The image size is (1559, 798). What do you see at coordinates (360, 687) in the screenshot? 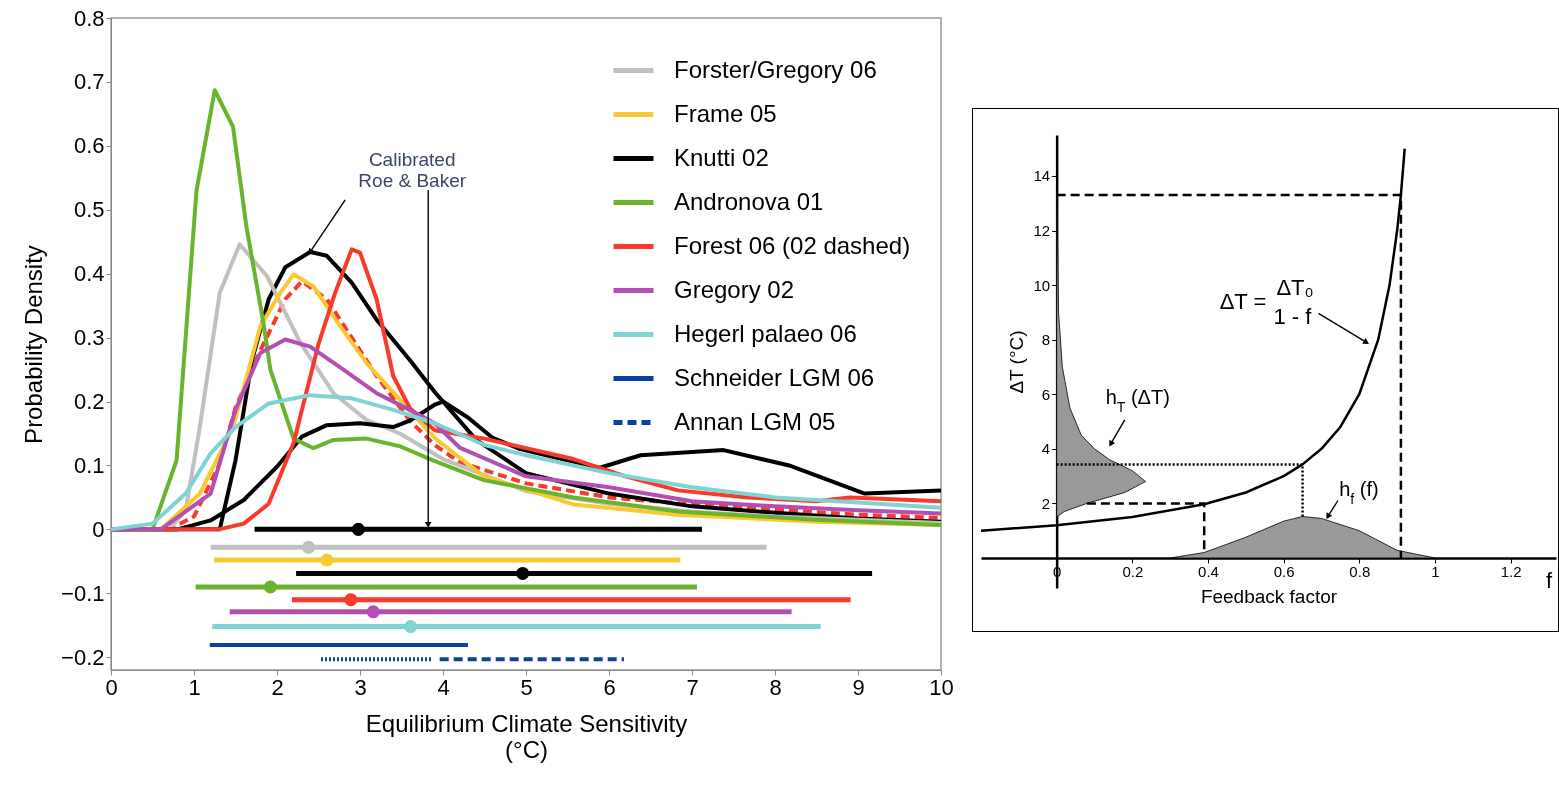
I see `x-tick-label: 3` at bounding box center [360, 687].